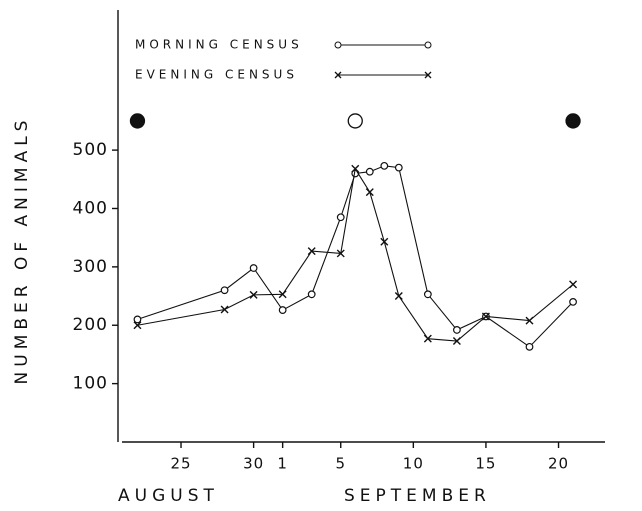 The image size is (642, 511). What do you see at coordinates (253, 464) in the screenshot?
I see `x-tick-label: 30` at bounding box center [253, 464].